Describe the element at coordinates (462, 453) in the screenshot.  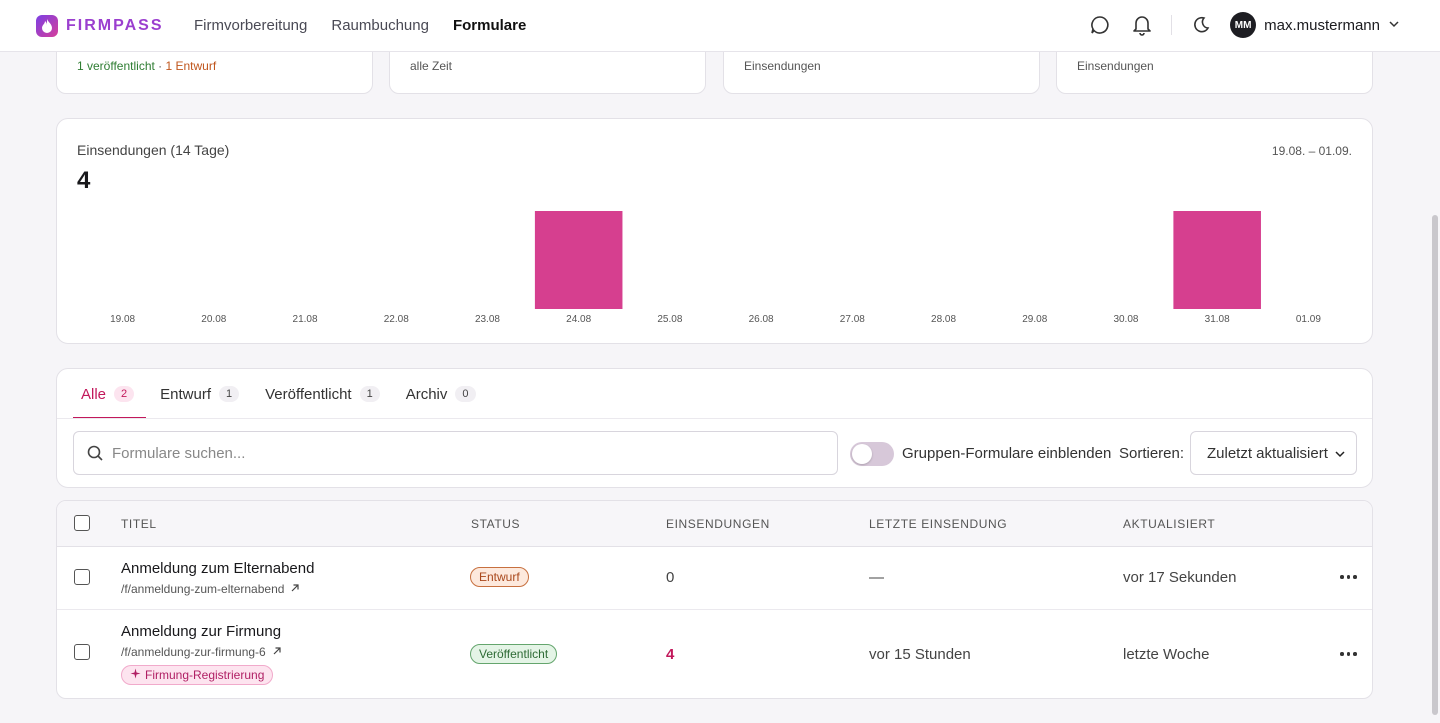
I see `search-input` at that location.